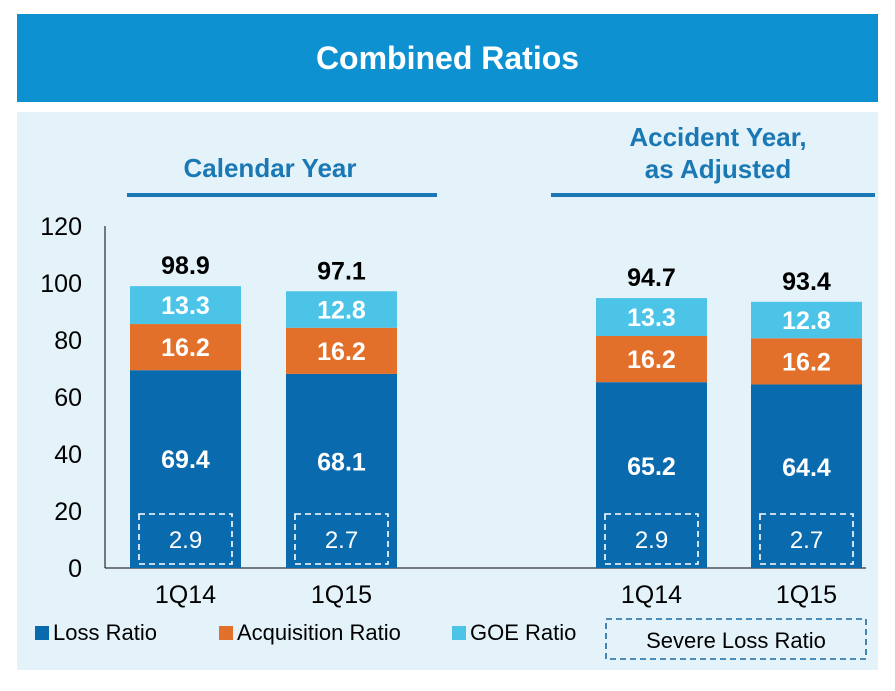 The height and width of the screenshot is (691, 895). What do you see at coordinates (806, 468) in the screenshot?
I see `loss-value-label-4: 64.4` at bounding box center [806, 468].